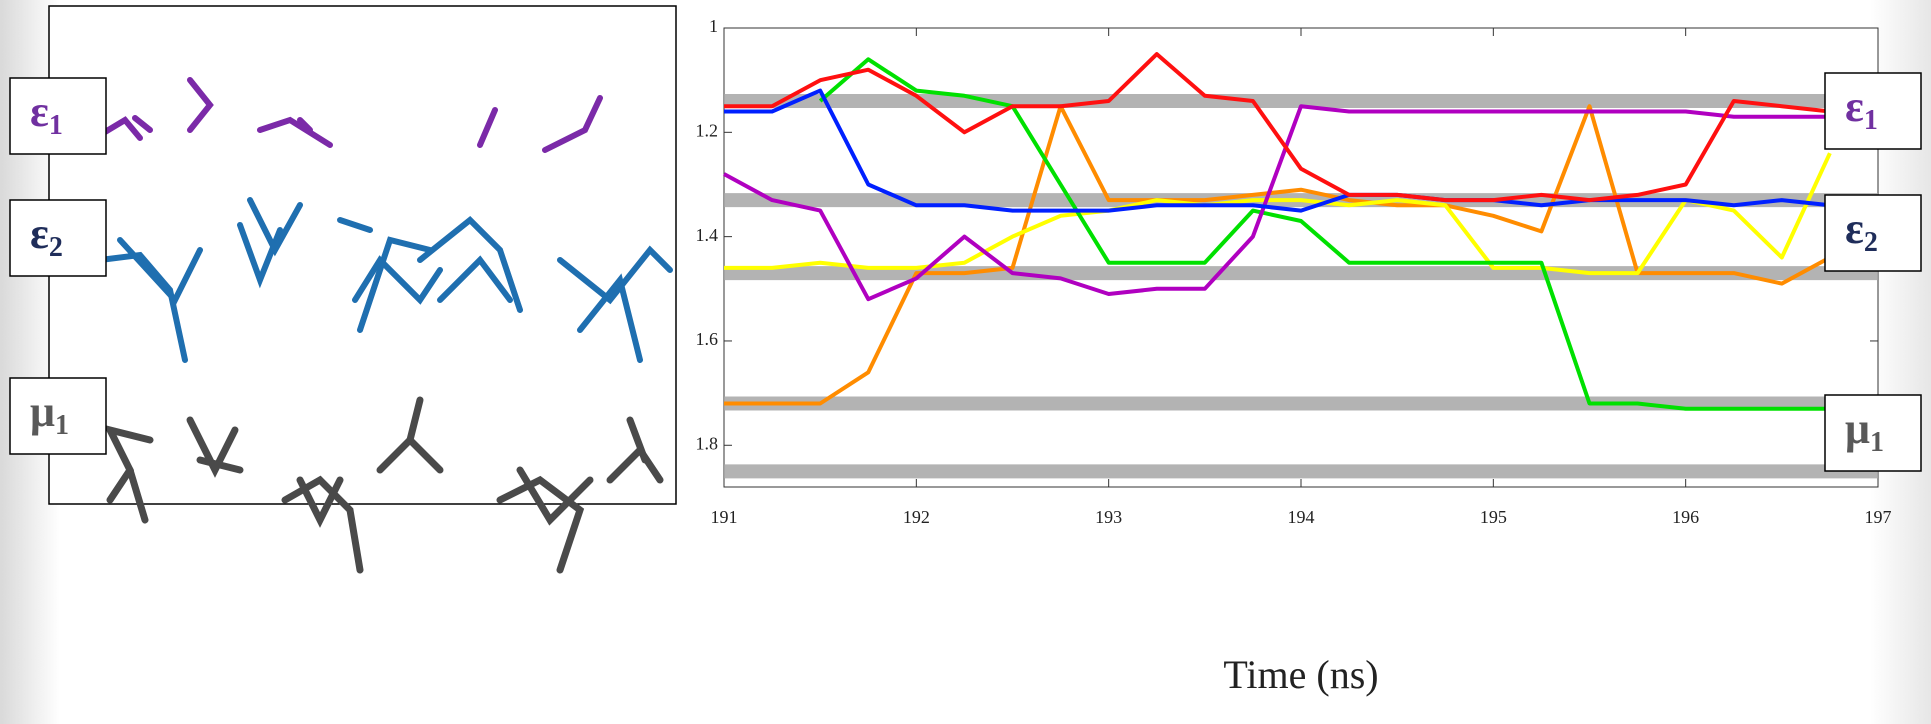 The height and width of the screenshot is (724, 1931). Describe the element at coordinates (383, 485) in the screenshot. I see `mu1-molecules` at that location.